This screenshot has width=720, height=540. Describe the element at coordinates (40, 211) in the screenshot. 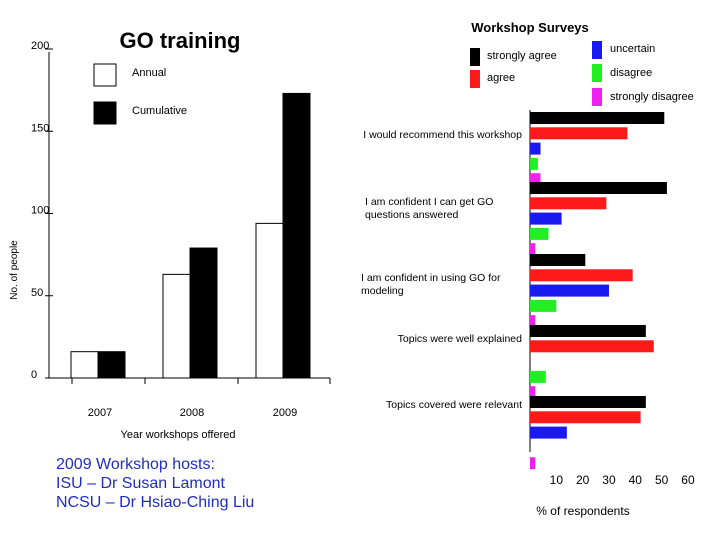

I see `y-tick-label-100: 100` at that location.